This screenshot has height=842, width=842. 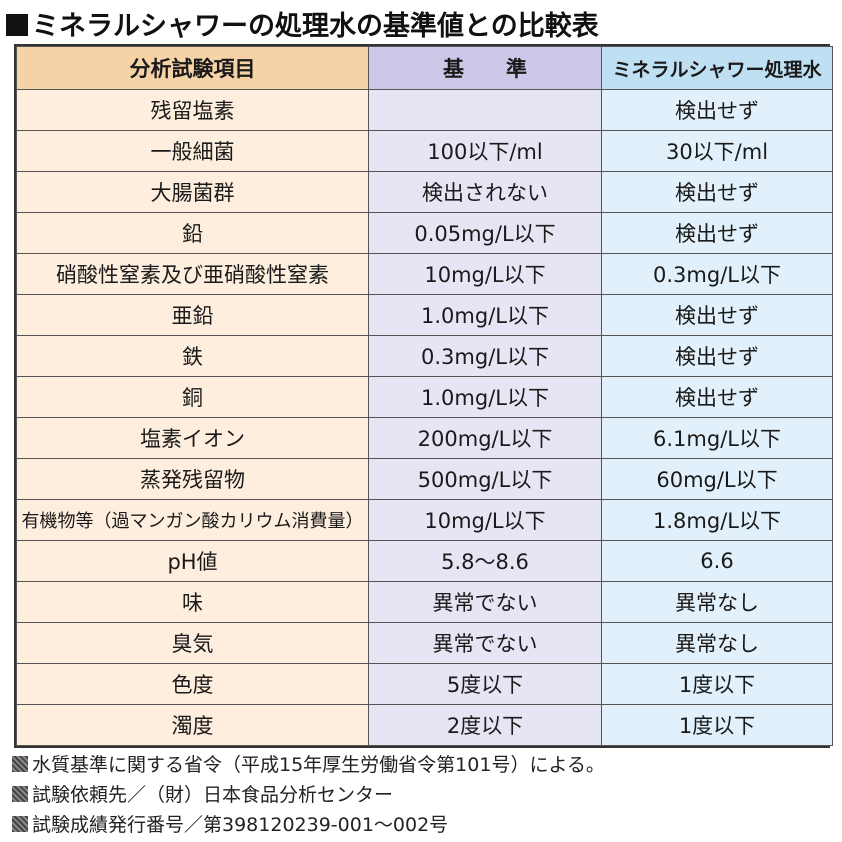 What do you see at coordinates (717, 68) in the screenshot?
I see `header-treated-water: ミネラルシャワー処理水` at bounding box center [717, 68].